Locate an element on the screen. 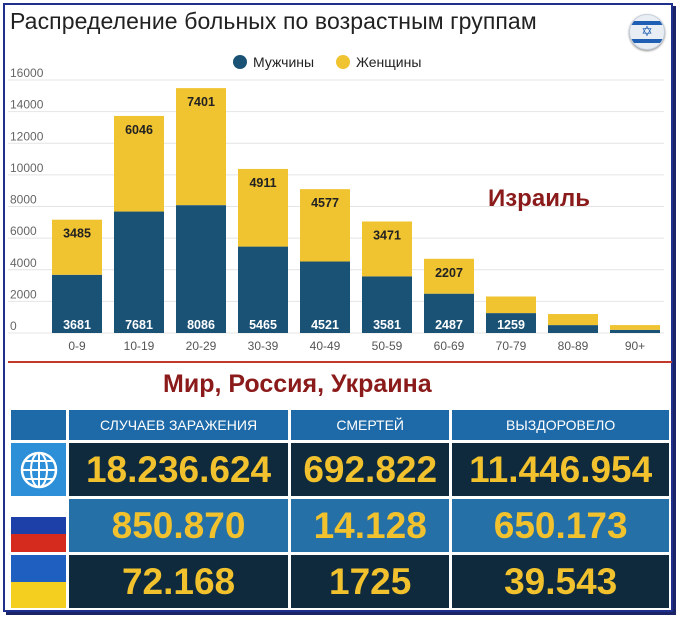  ukraine-cases-value: 72.168 is located at coordinates (179, 581).